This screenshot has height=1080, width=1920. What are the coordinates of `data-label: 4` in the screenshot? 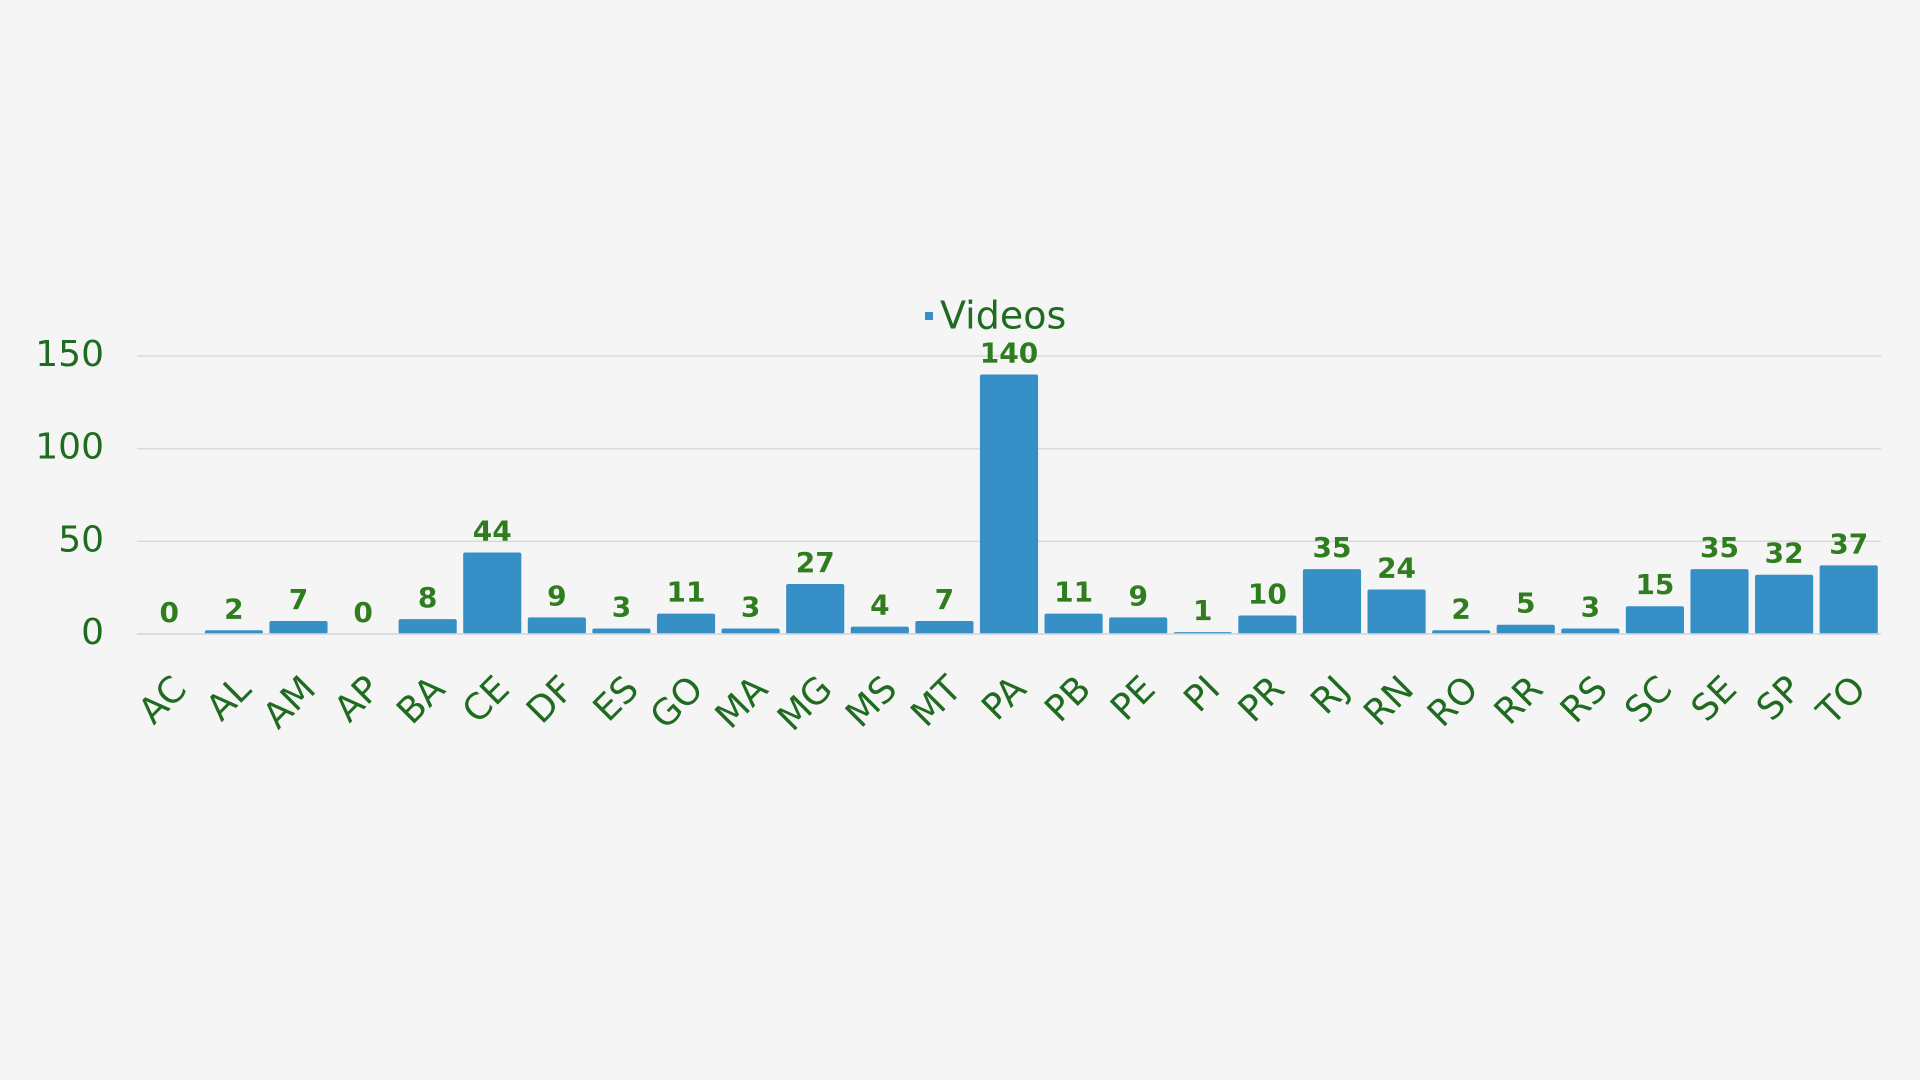 It's located at (879, 605).